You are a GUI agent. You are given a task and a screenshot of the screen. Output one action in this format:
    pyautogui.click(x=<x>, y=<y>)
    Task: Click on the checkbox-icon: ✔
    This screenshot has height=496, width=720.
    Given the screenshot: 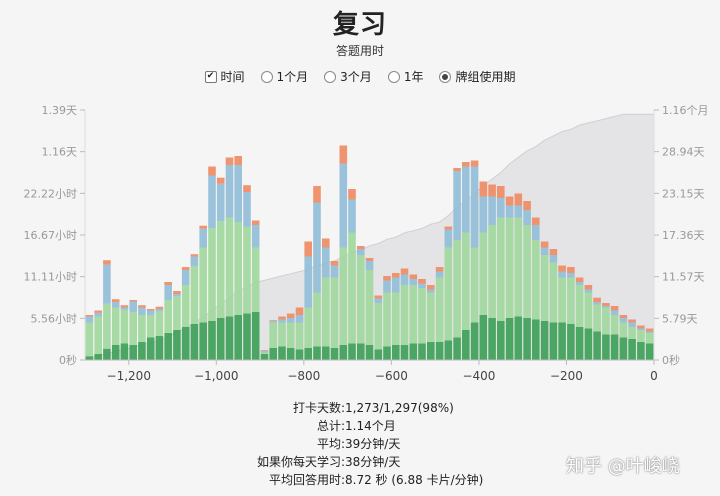 What is the action you would take?
    pyautogui.click(x=210, y=76)
    